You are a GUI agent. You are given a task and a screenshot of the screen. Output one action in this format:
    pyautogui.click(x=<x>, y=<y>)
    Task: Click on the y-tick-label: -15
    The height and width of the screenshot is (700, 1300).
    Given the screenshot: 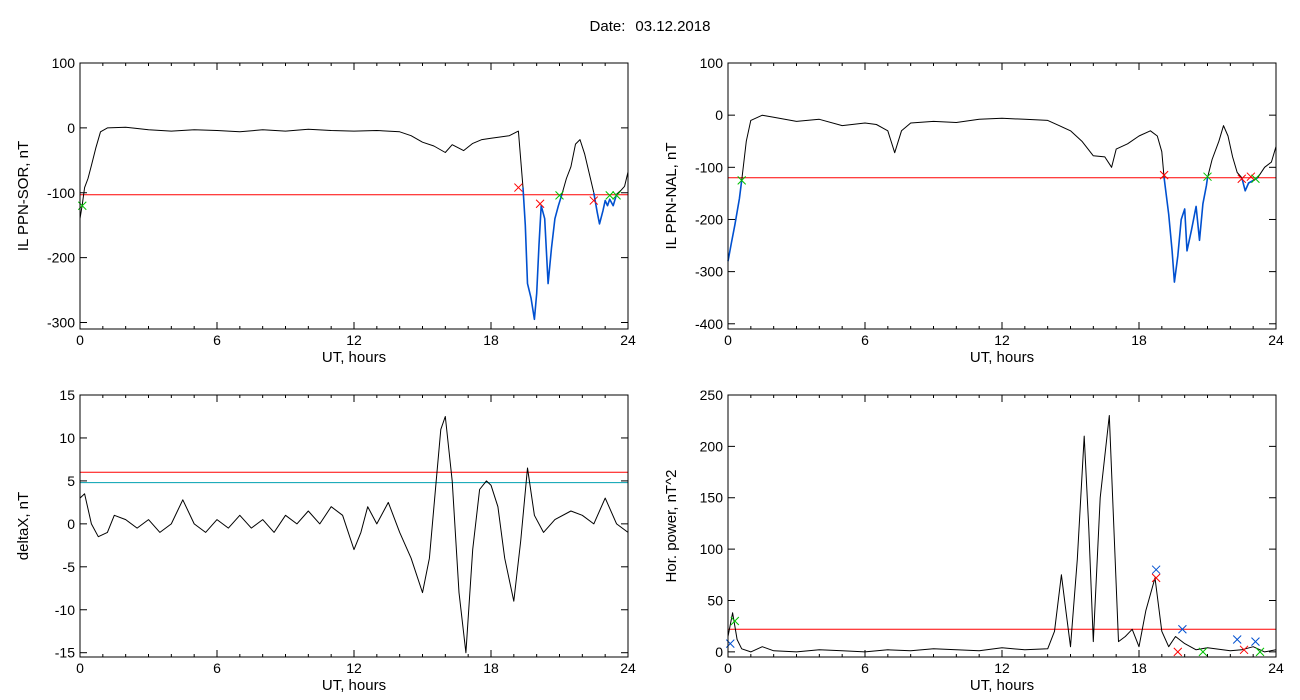 What is the action you would take?
    pyautogui.click(x=65, y=653)
    